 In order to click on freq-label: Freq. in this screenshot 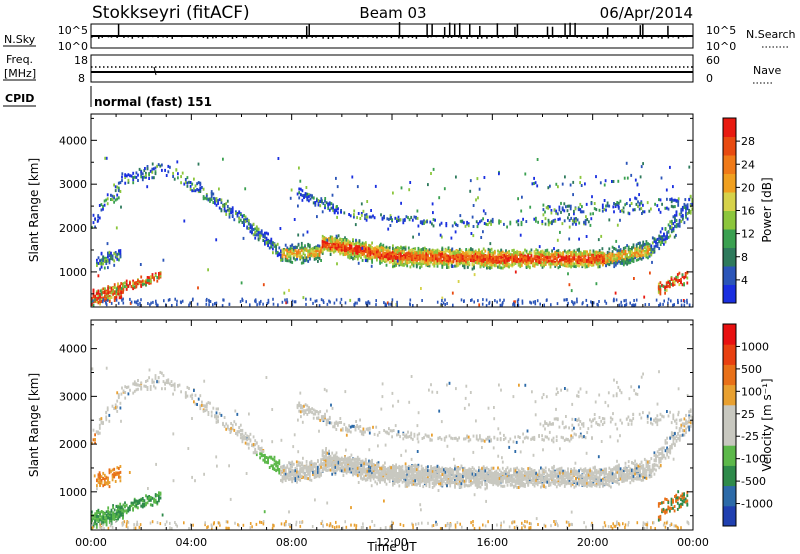, I will do `click(19, 59)`.